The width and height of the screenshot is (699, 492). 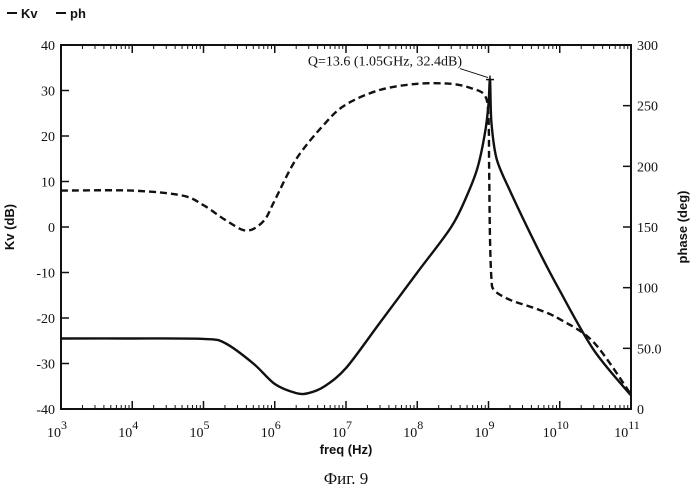 I want to click on x-tick-label: 10⁸, so click(x=413, y=429).